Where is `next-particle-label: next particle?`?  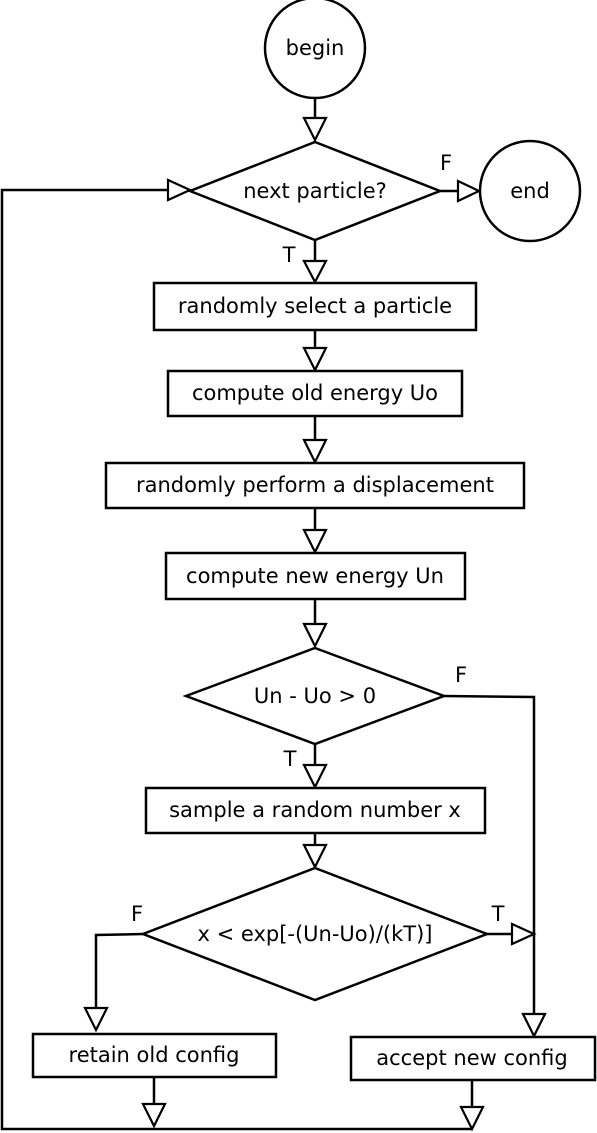
next-particle-label: next particle? is located at coordinates (315, 191).